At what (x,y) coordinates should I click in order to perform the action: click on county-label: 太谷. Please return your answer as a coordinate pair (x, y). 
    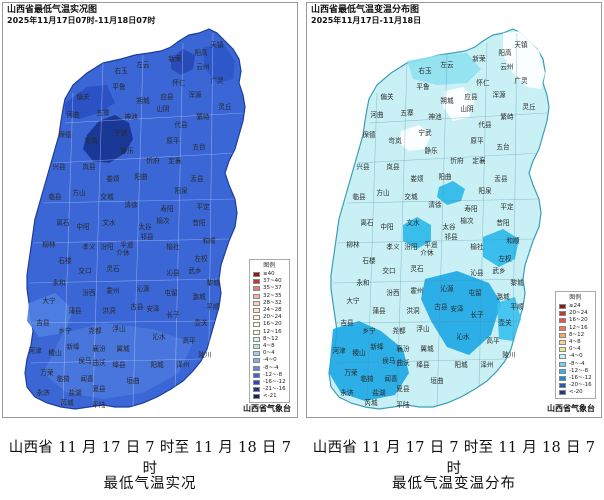
    Looking at the image, I should click on (145, 226).